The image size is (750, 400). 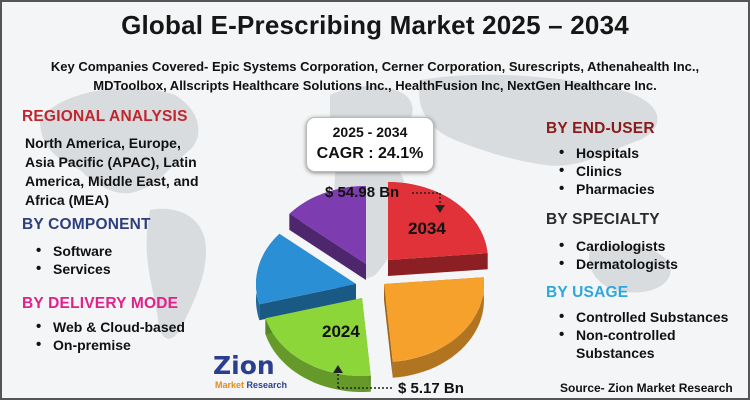 What do you see at coordinates (105, 116) in the screenshot?
I see `regional-heading: REGIONAL ANALYSIS` at bounding box center [105, 116].